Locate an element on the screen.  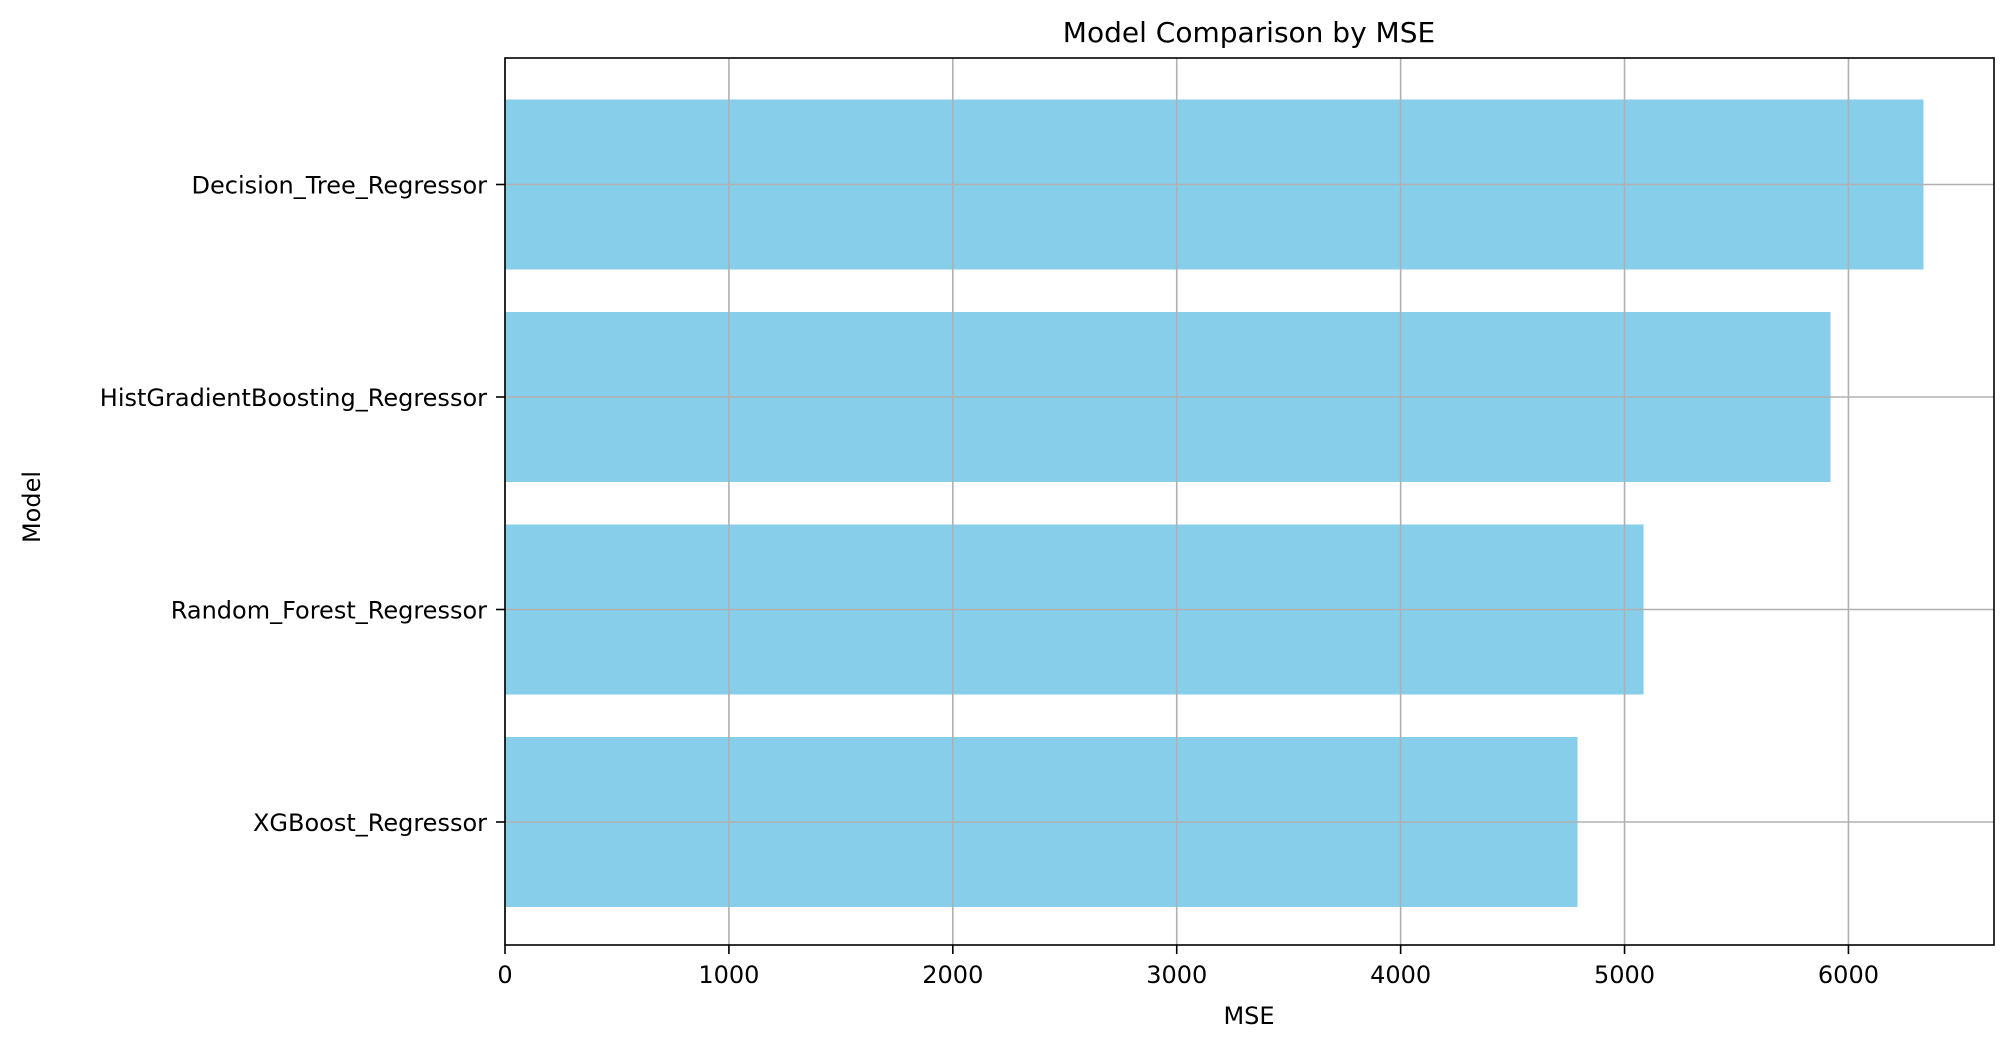
x-tick-label: 6000 is located at coordinates (1848, 975).